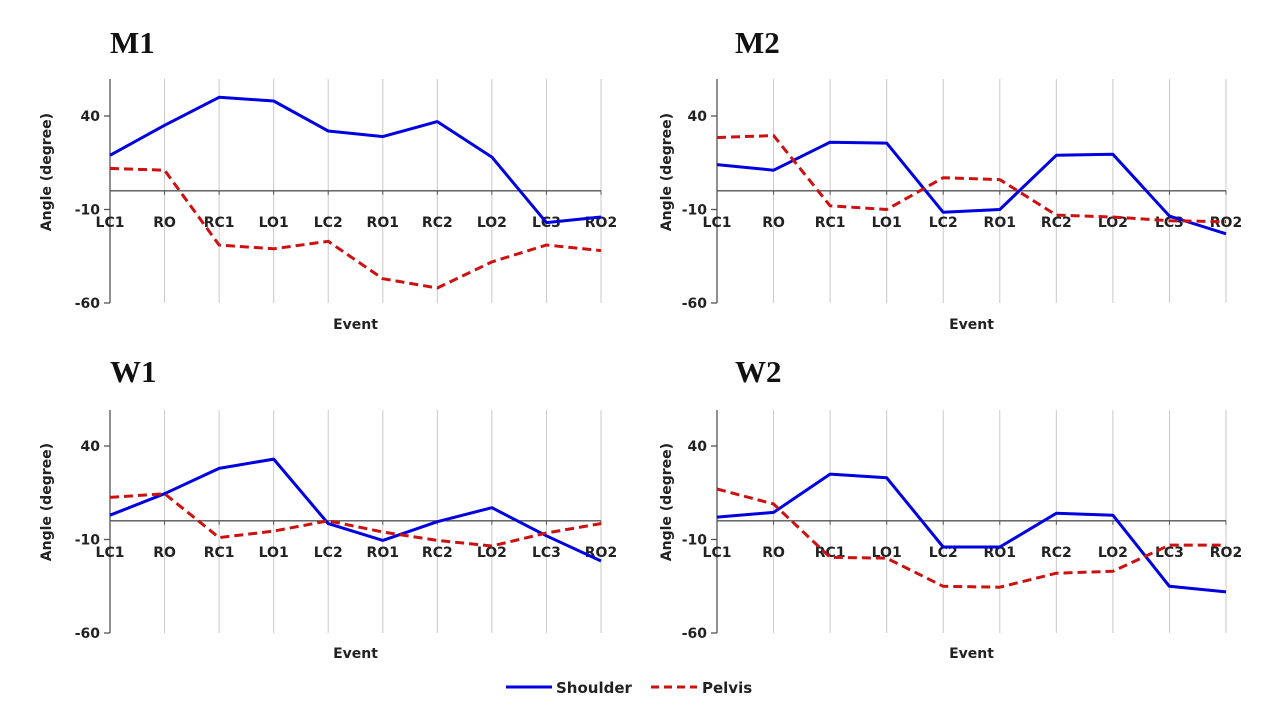 Image resolution: width=1283 pixels, height=712 pixels. What do you see at coordinates (132, 42) in the screenshot?
I see `panel-title: M1` at bounding box center [132, 42].